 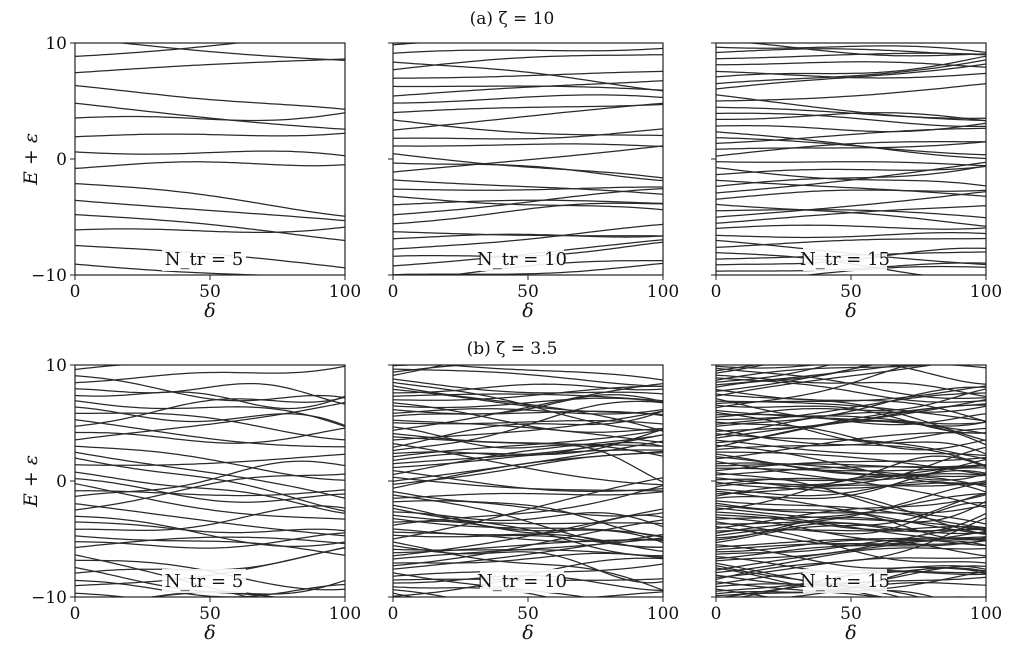 I want to click on ntr-annotation: N_tr = 5, so click(x=204, y=581).